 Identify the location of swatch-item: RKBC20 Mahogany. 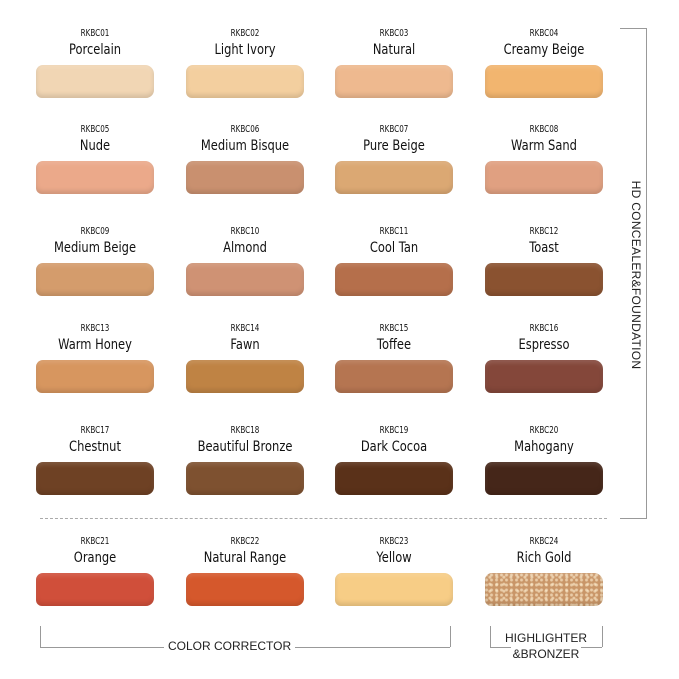
(544, 459).